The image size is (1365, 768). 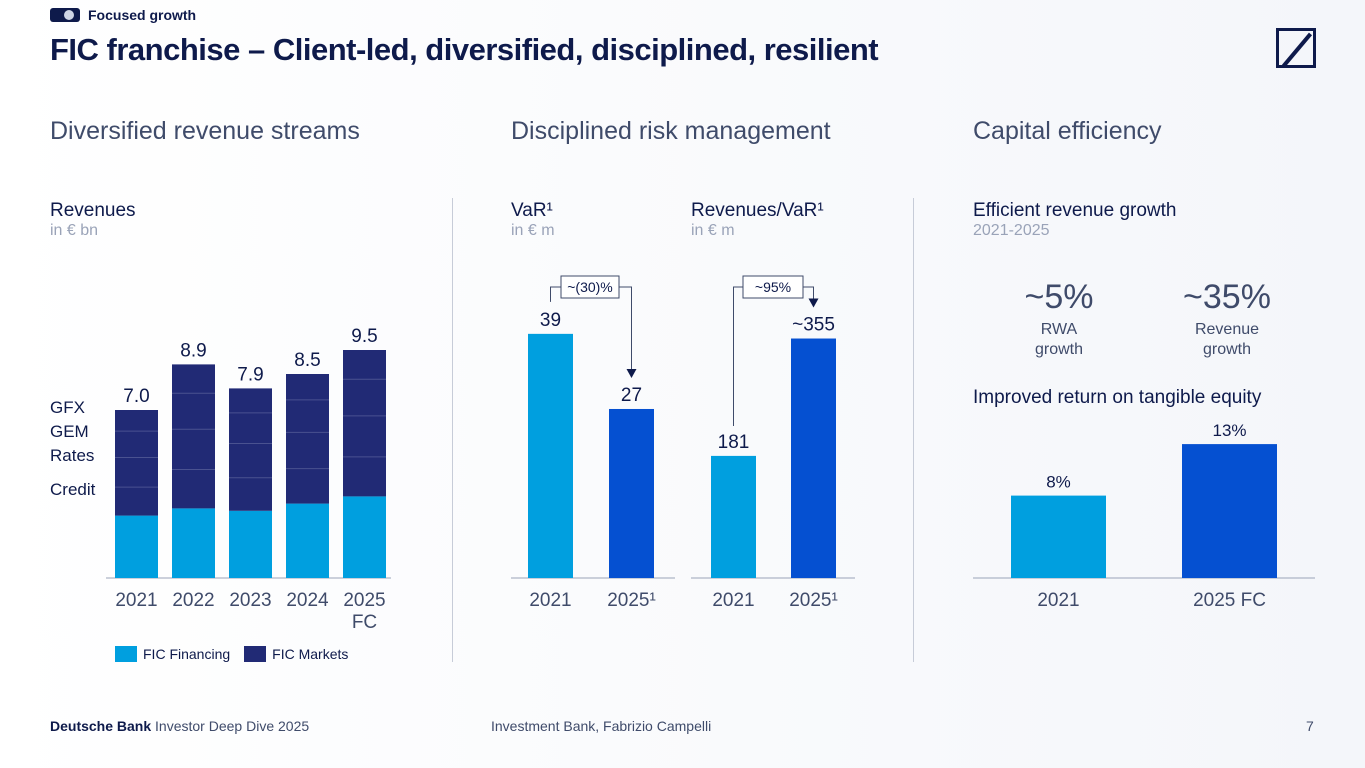 I want to click on revenues-title: Revenues, so click(x=93, y=210).